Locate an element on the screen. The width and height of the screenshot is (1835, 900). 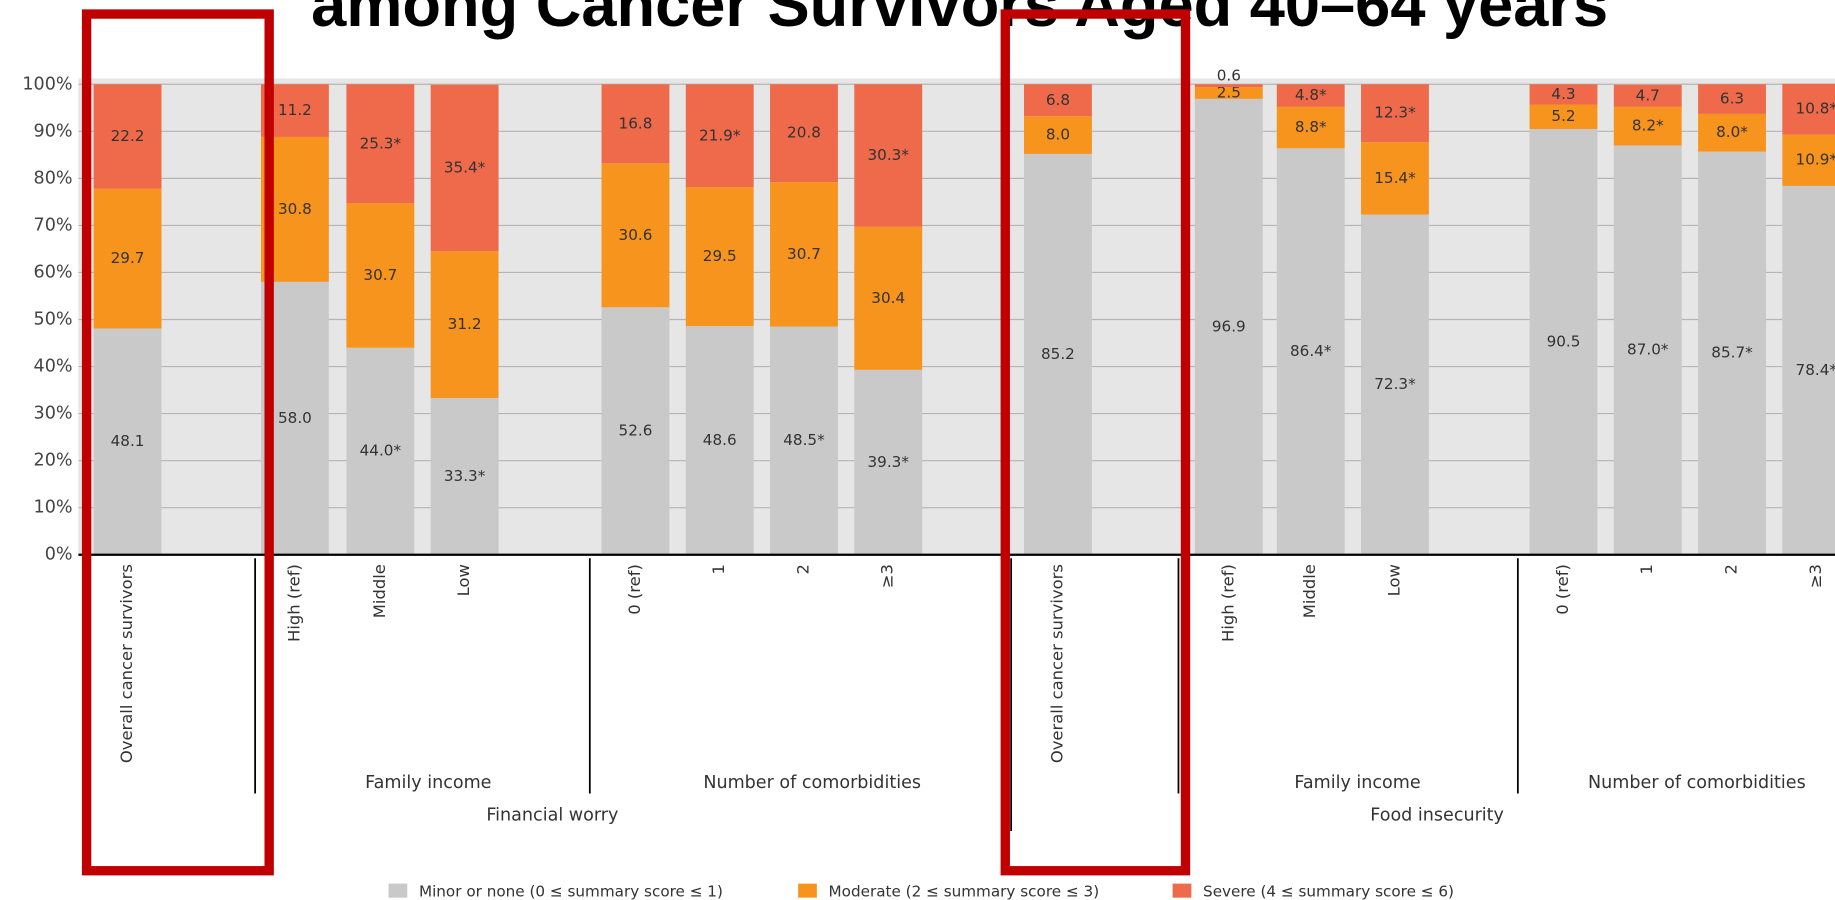
data-label: 4.3 is located at coordinates (1563, 94).